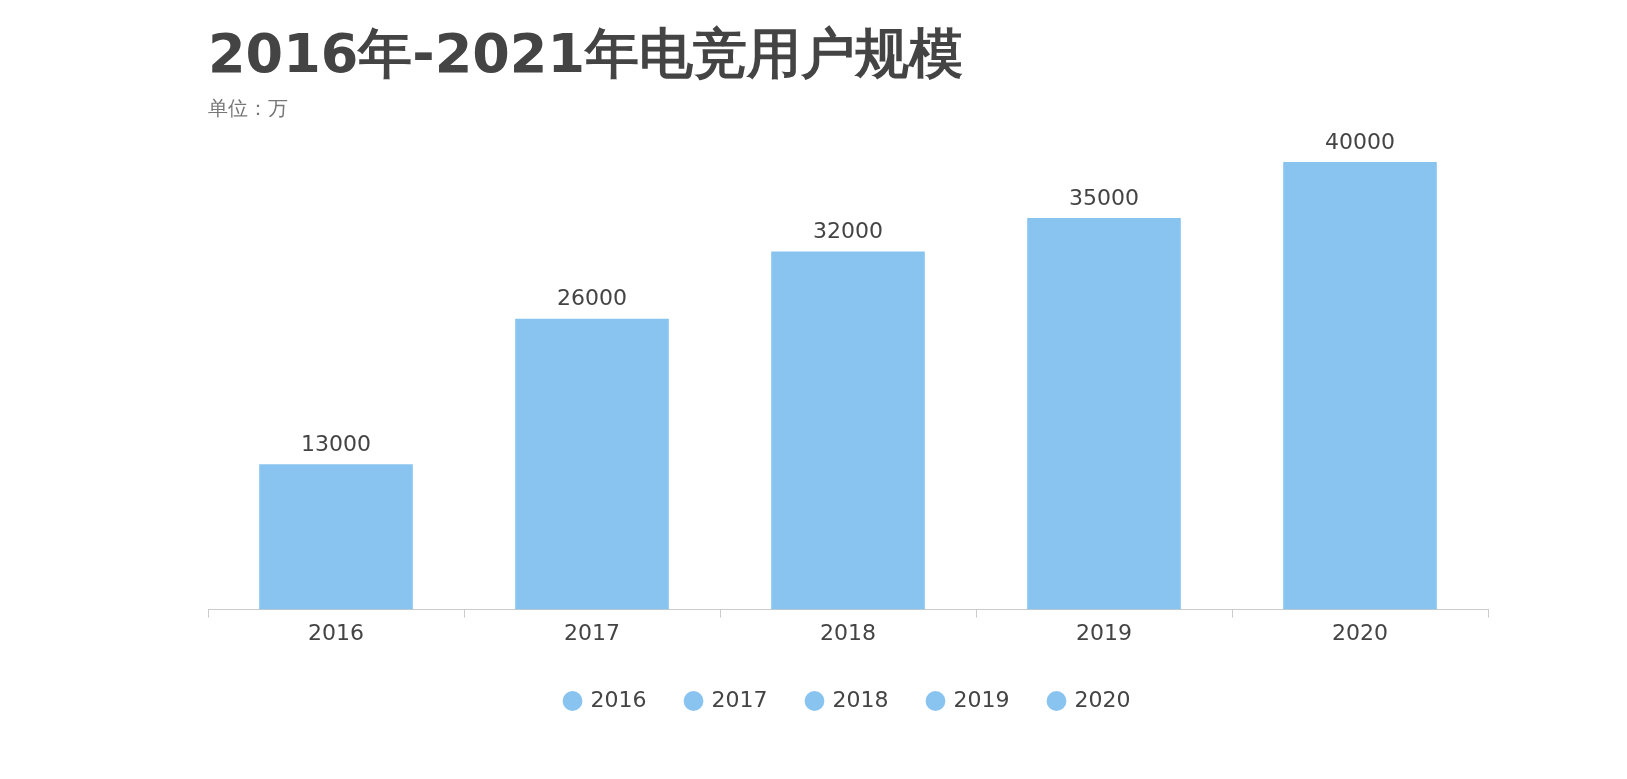  What do you see at coordinates (848, 231) in the screenshot?
I see `data-label: 32000` at bounding box center [848, 231].